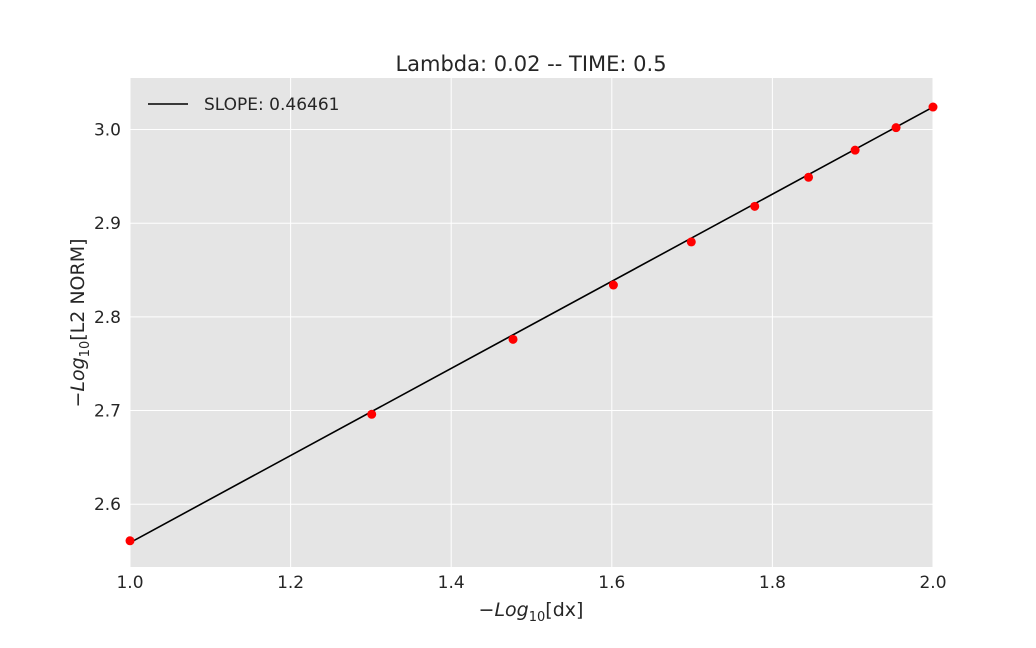  What do you see at coordinates (611, 583) in the screenshot?
I see `x-tick-label: 1.6` at bounding box center [611, 583].